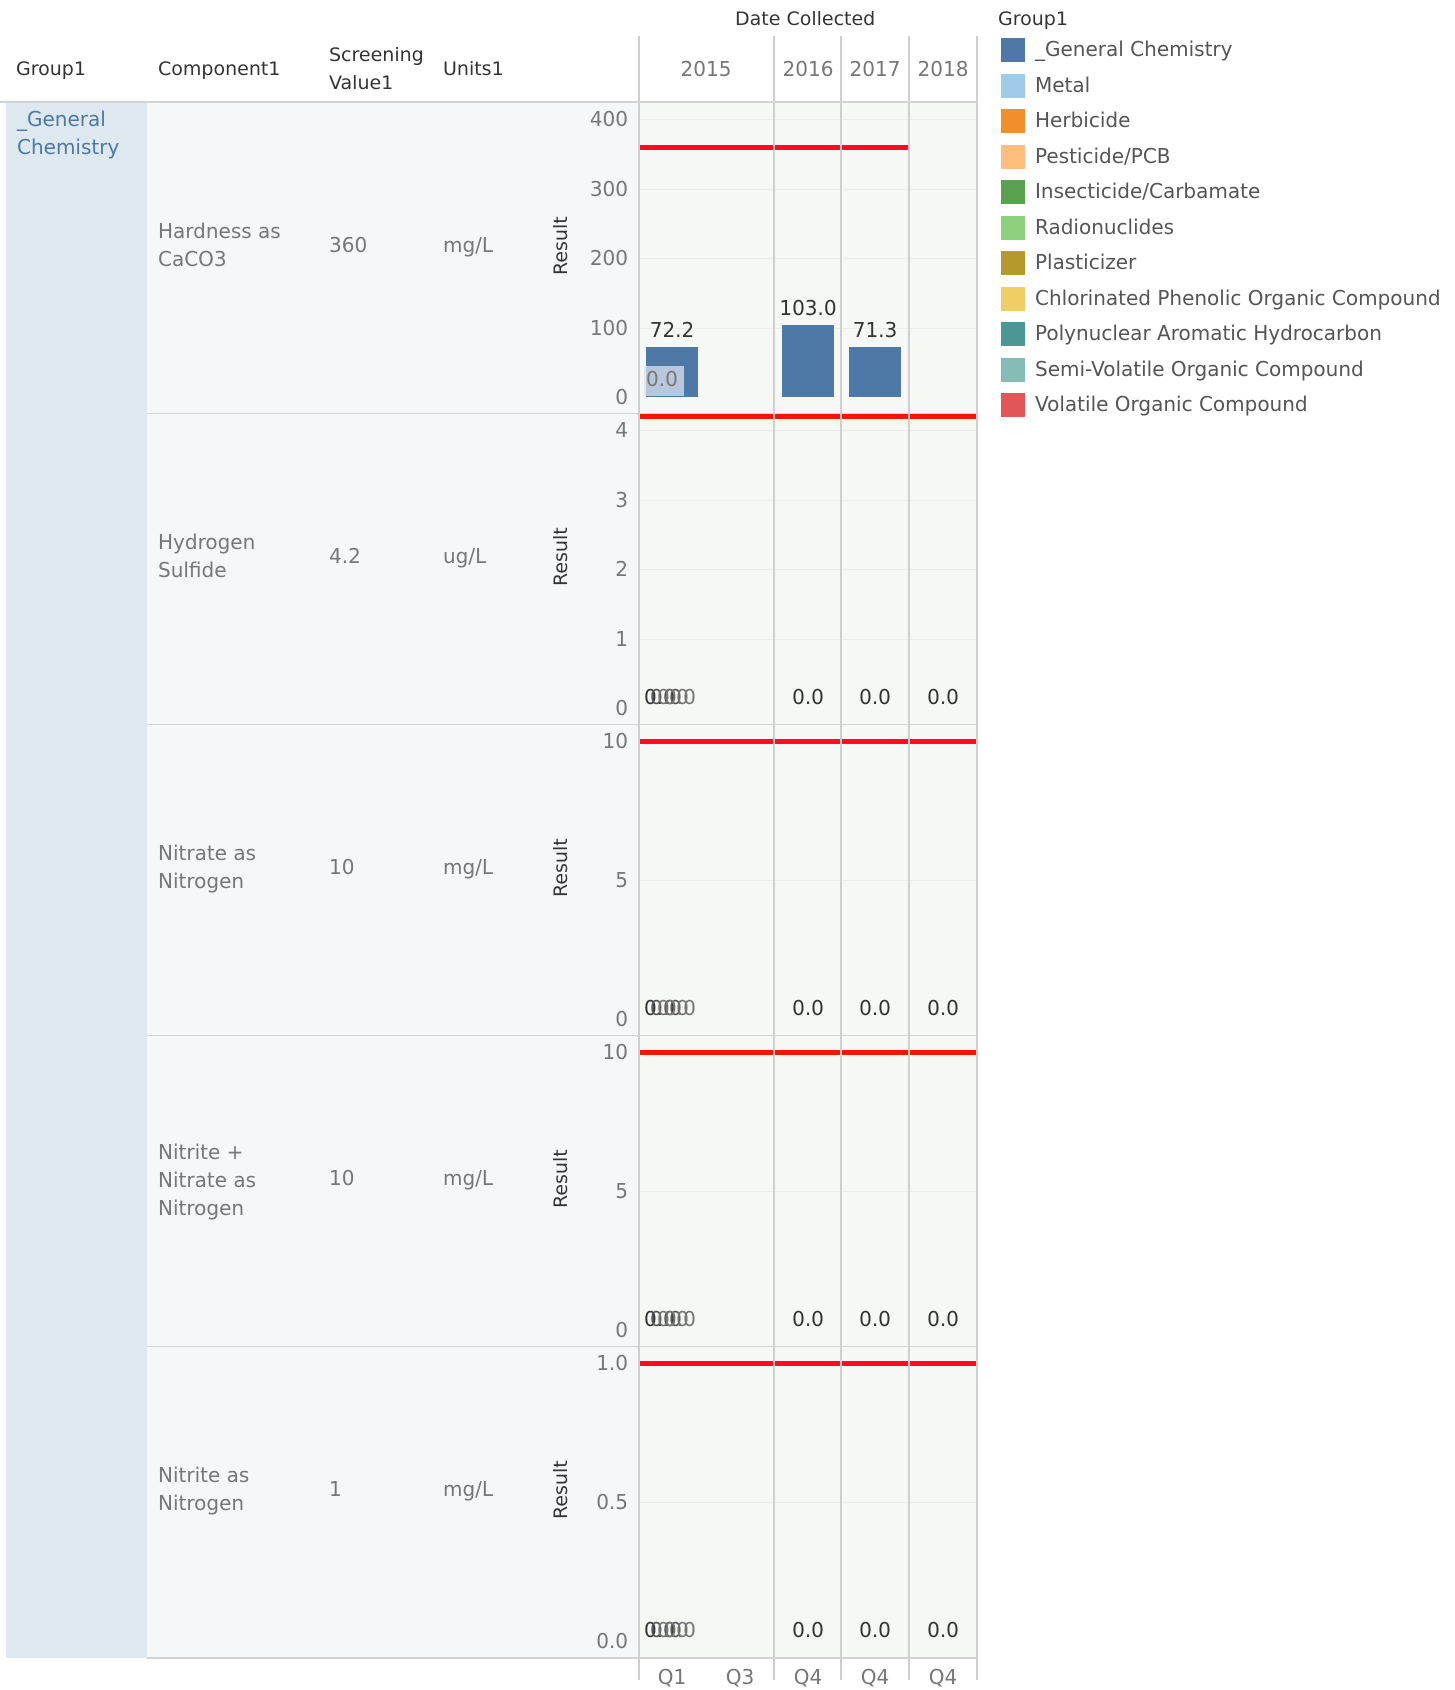 The width and height of the screenshot is (1455, 1690). I want to click on legend-item-label: Semi-Volatile Organic Compound, so click(1199, 368).